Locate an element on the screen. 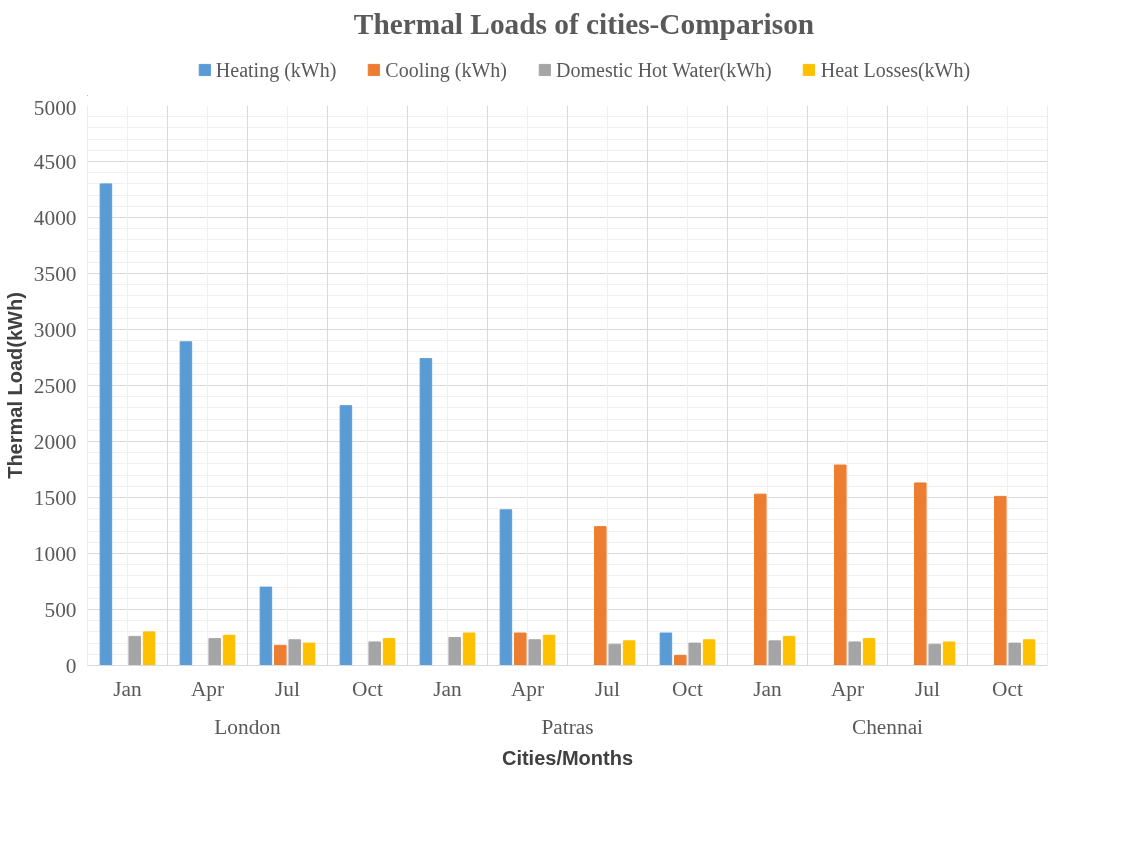  y-tick-label: 4500 is located at coordinates (55, 161).